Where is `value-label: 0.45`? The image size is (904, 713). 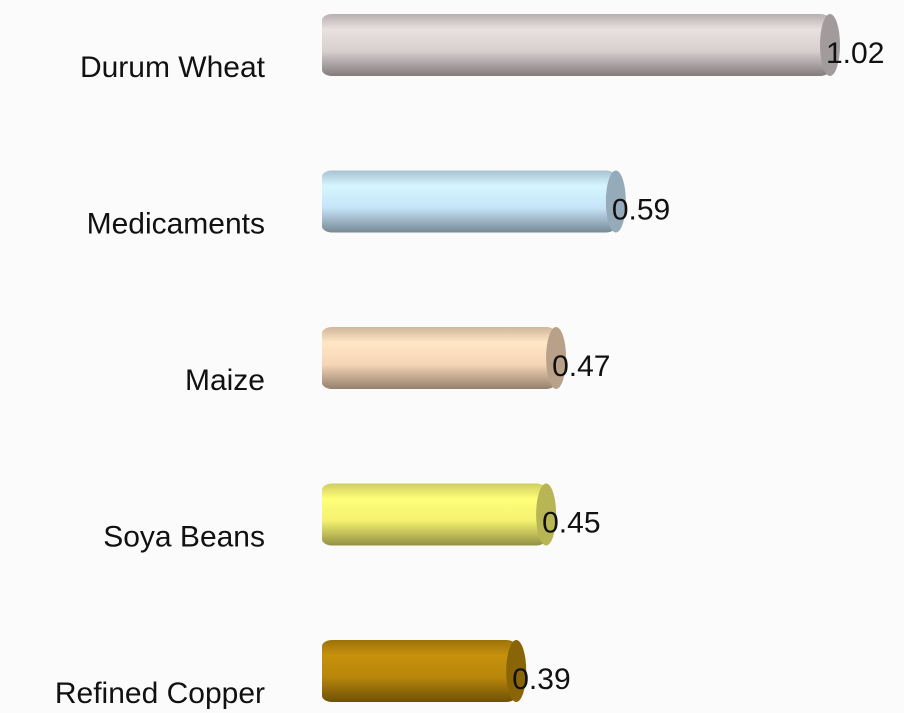 value-label: 0.45 is located at coordinates (571, 522).